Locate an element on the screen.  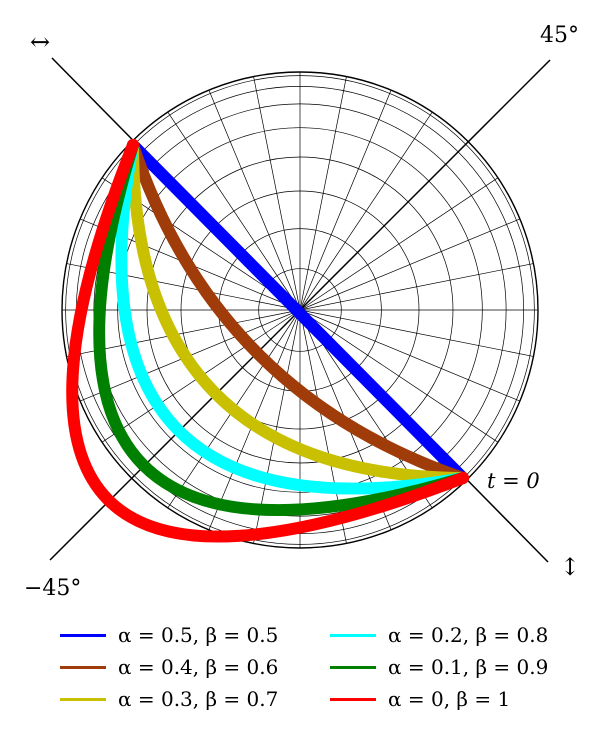
start-point-marker is located at coordinates (463, 478).